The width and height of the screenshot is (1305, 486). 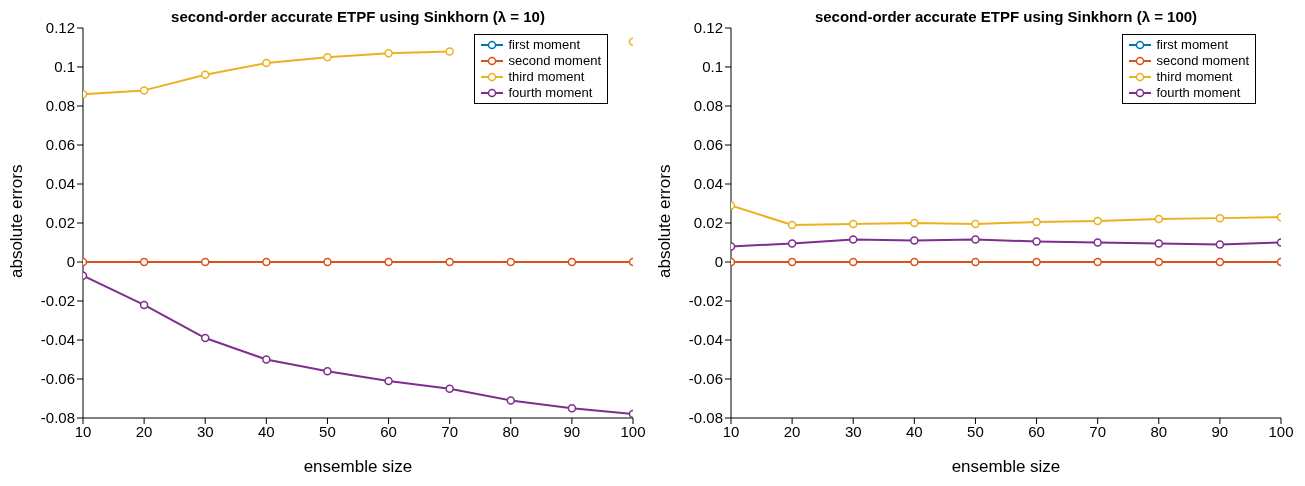 What do you see at coordinates (1194, 77) in the screenshot?
I see `legend-label: third moment` at bounding box center [1194, 77].